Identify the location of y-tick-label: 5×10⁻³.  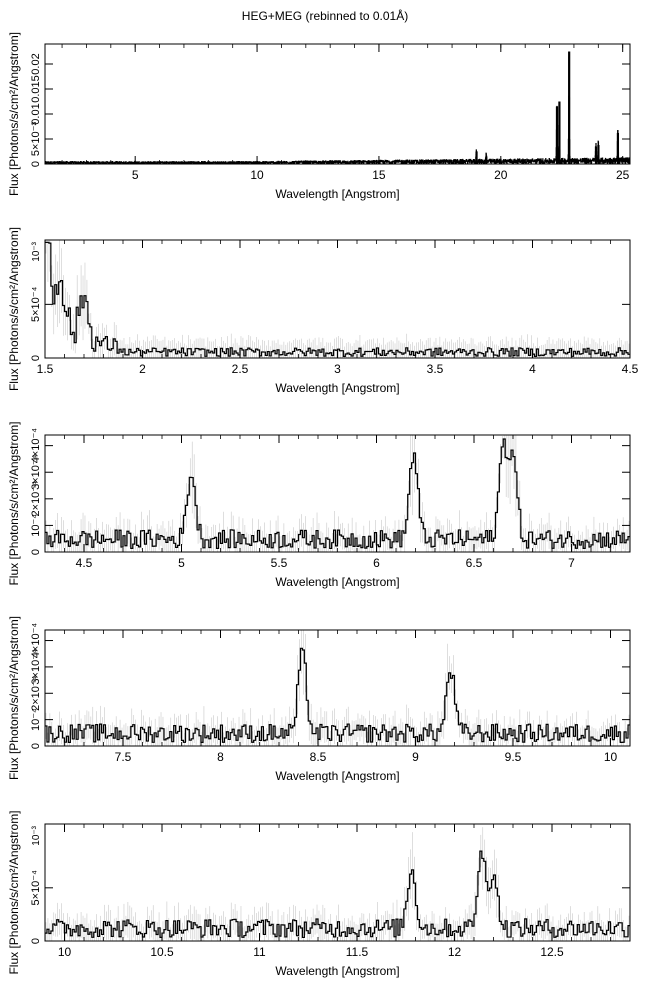
(36, 139).